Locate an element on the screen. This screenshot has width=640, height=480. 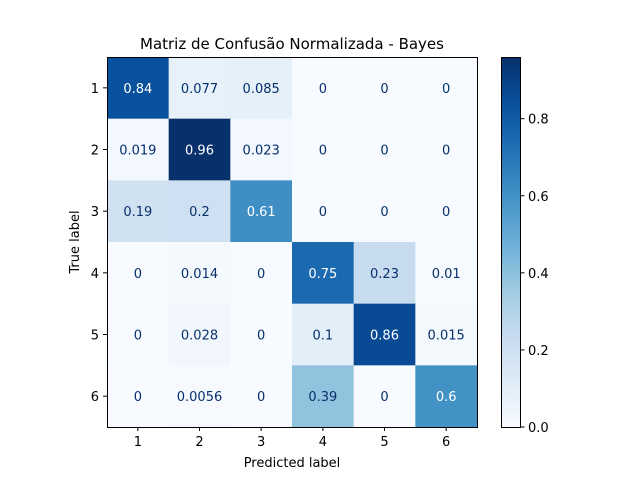
x-axis-label: Predicted label is located at coordinates (292, 463).